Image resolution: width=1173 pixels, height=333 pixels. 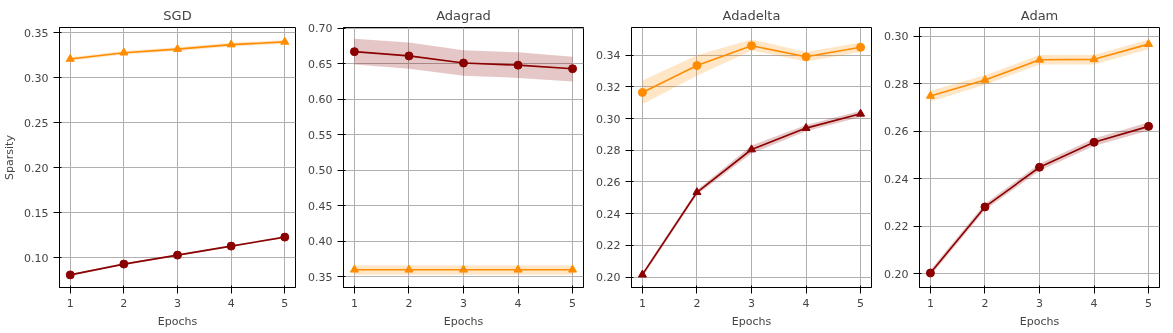 I want to click on chart-title: Adagrad, so click(x=463, y=15).